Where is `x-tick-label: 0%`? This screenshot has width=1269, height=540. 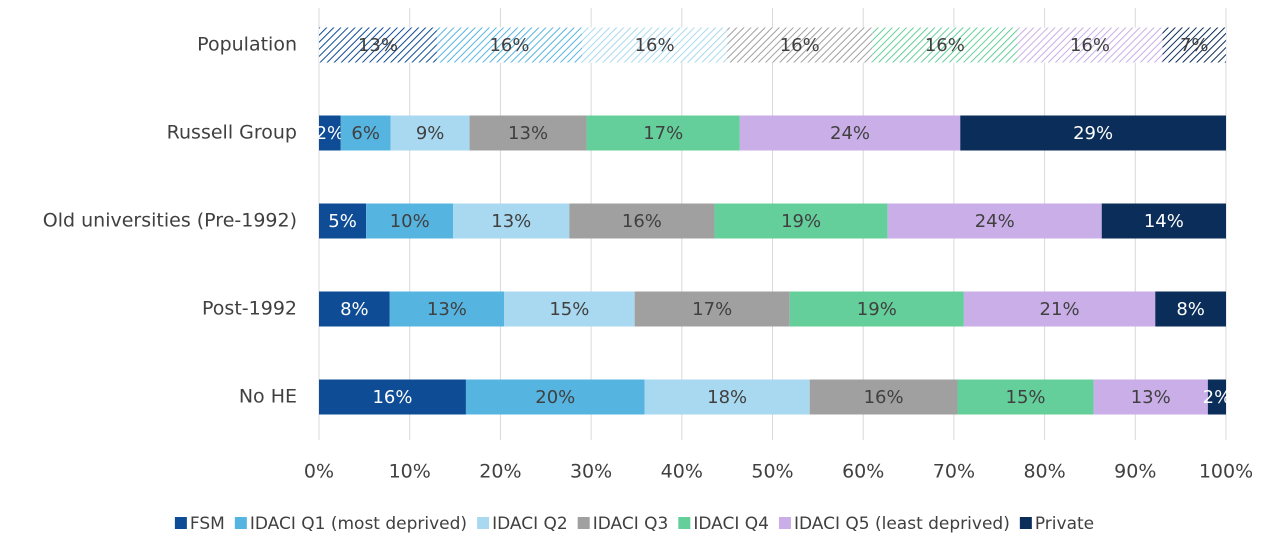 x-tick-label: 0% is located at coordinates (319, 472).